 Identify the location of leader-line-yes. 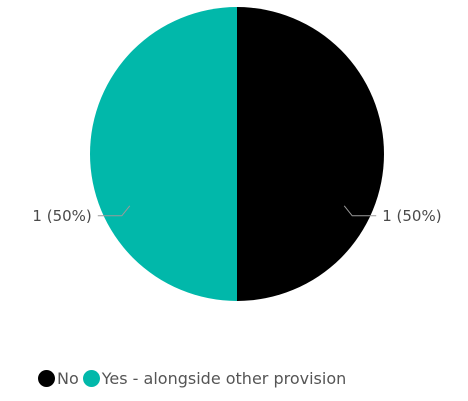
(114, 211).